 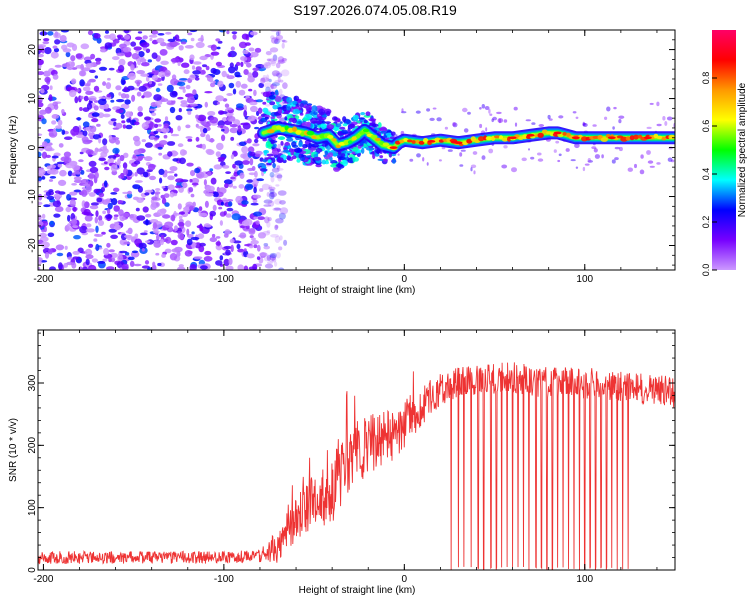 What do you see at coordinates (32, 507) in the screenshot?
I see `y-tick-label: 100` at bounding box center [32, 507].